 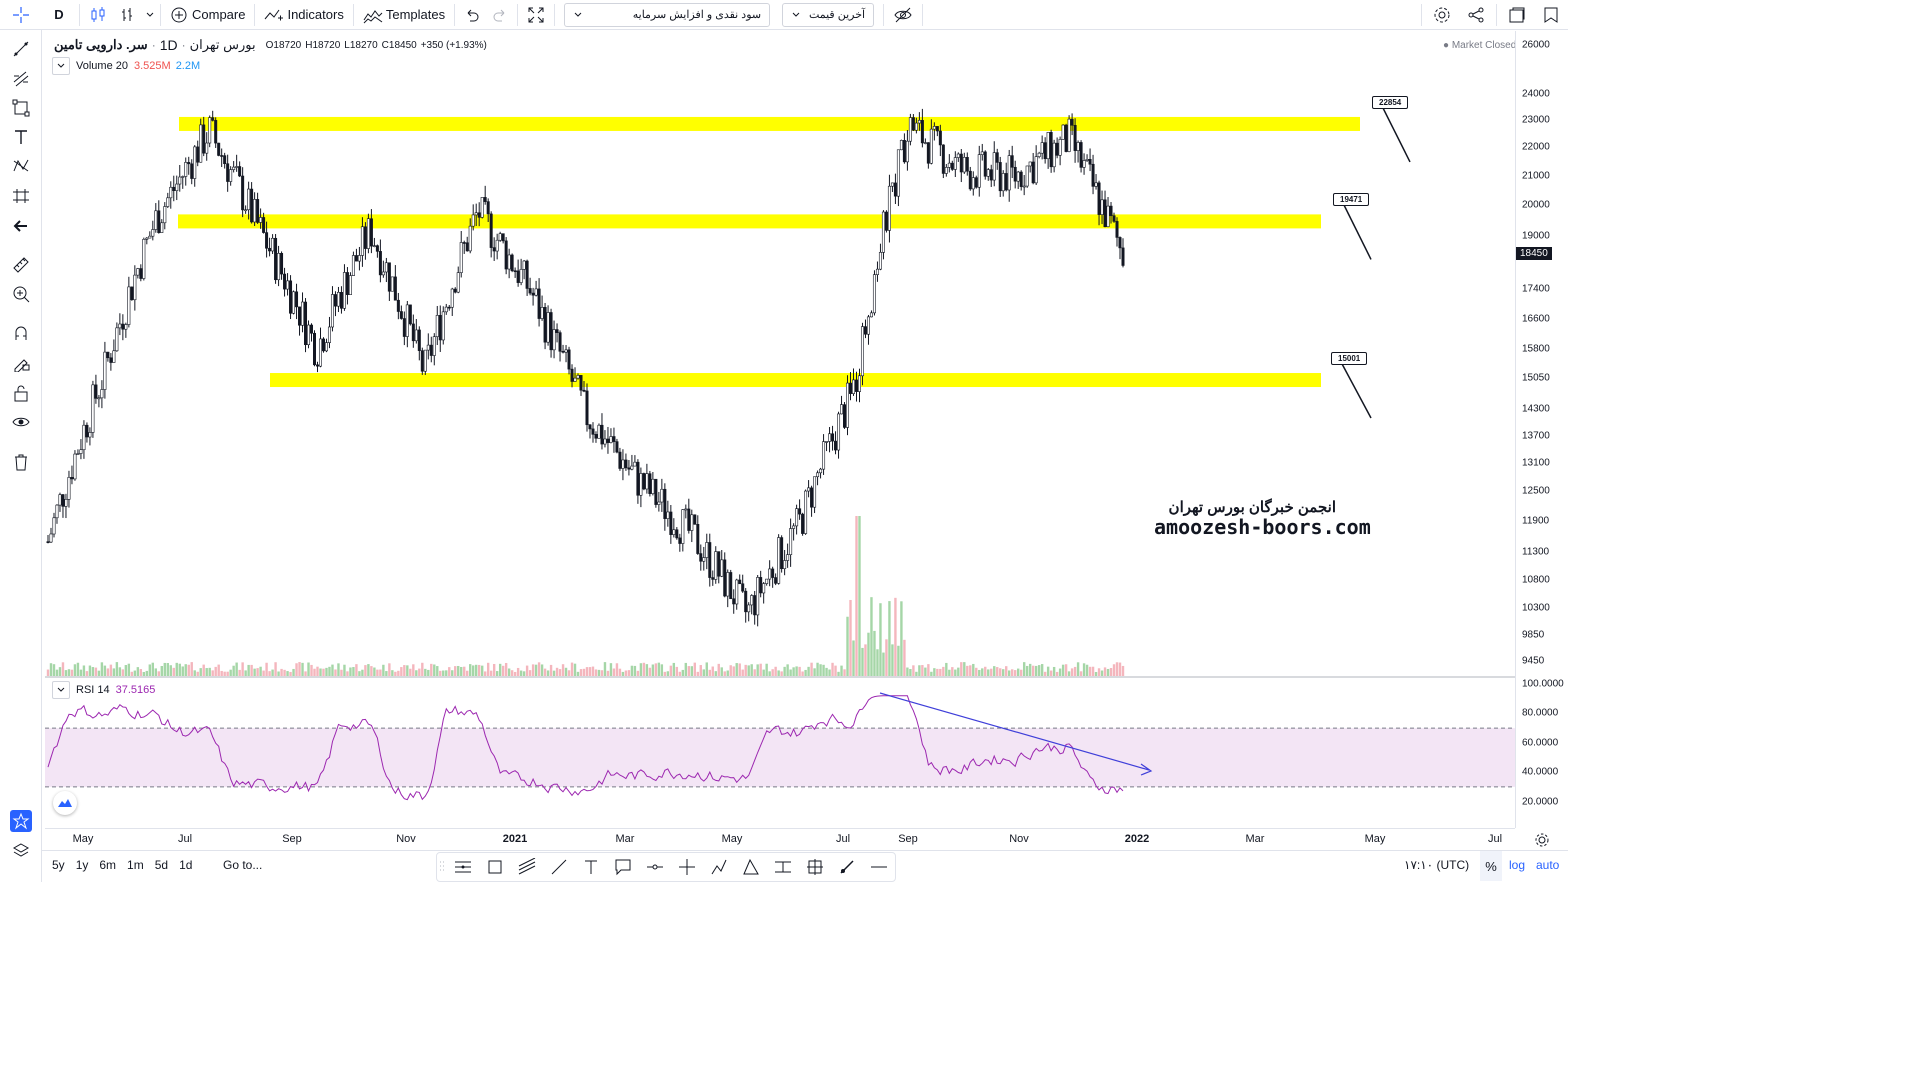 I want to click on drag-handle-icon, so click(x=442, y=867).